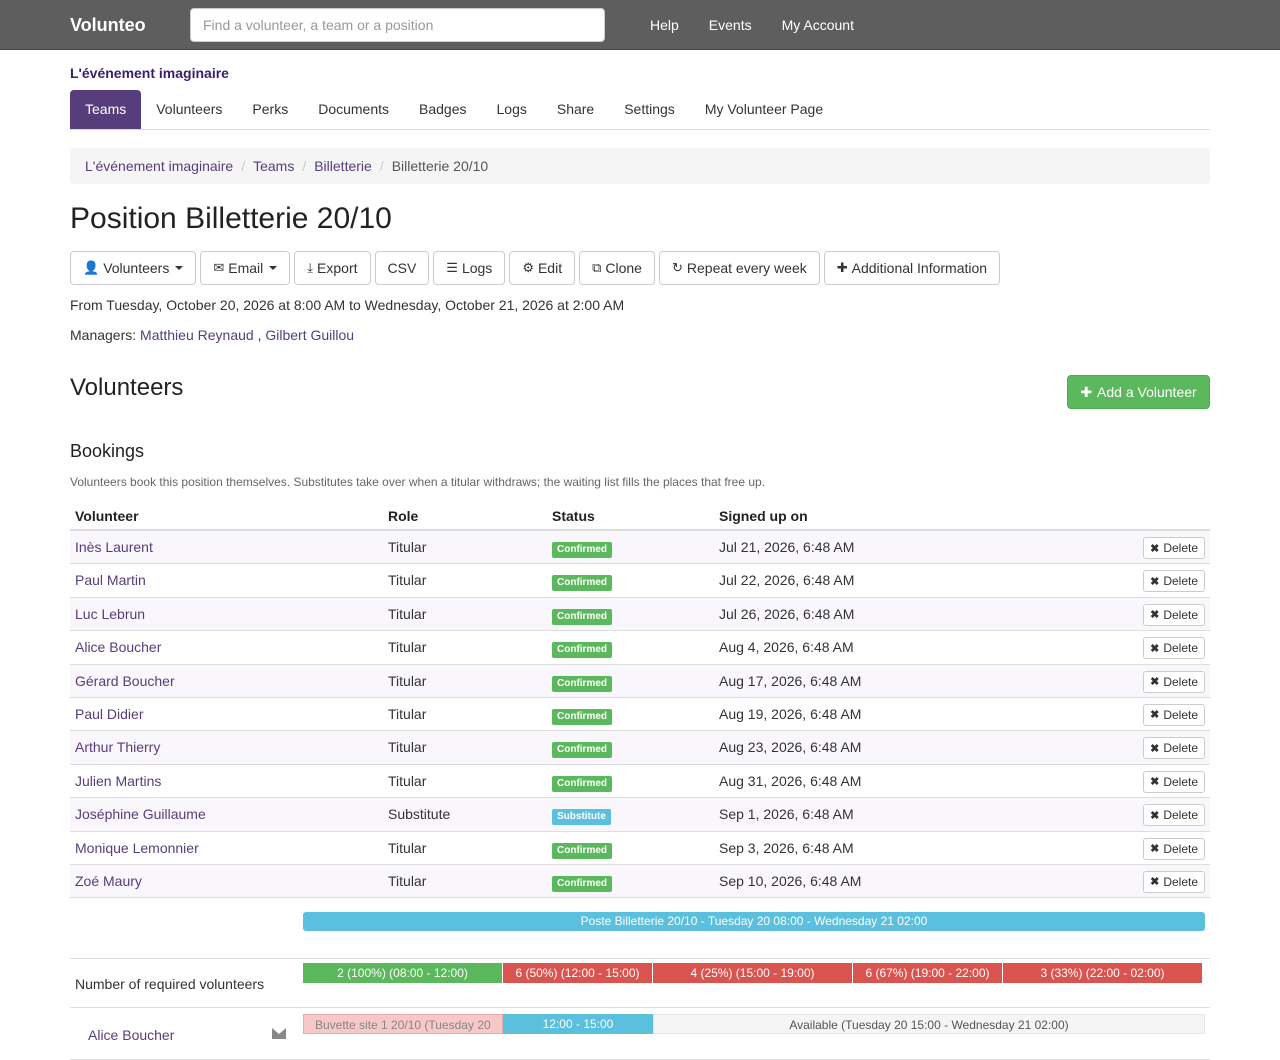 The width and height of the screenshot is (1280, 1060). What do you see at coordinates (245, 268) in the screenshot?
I see `email-dropdown-button: ✉ Email` at bounding box center [245, 268].